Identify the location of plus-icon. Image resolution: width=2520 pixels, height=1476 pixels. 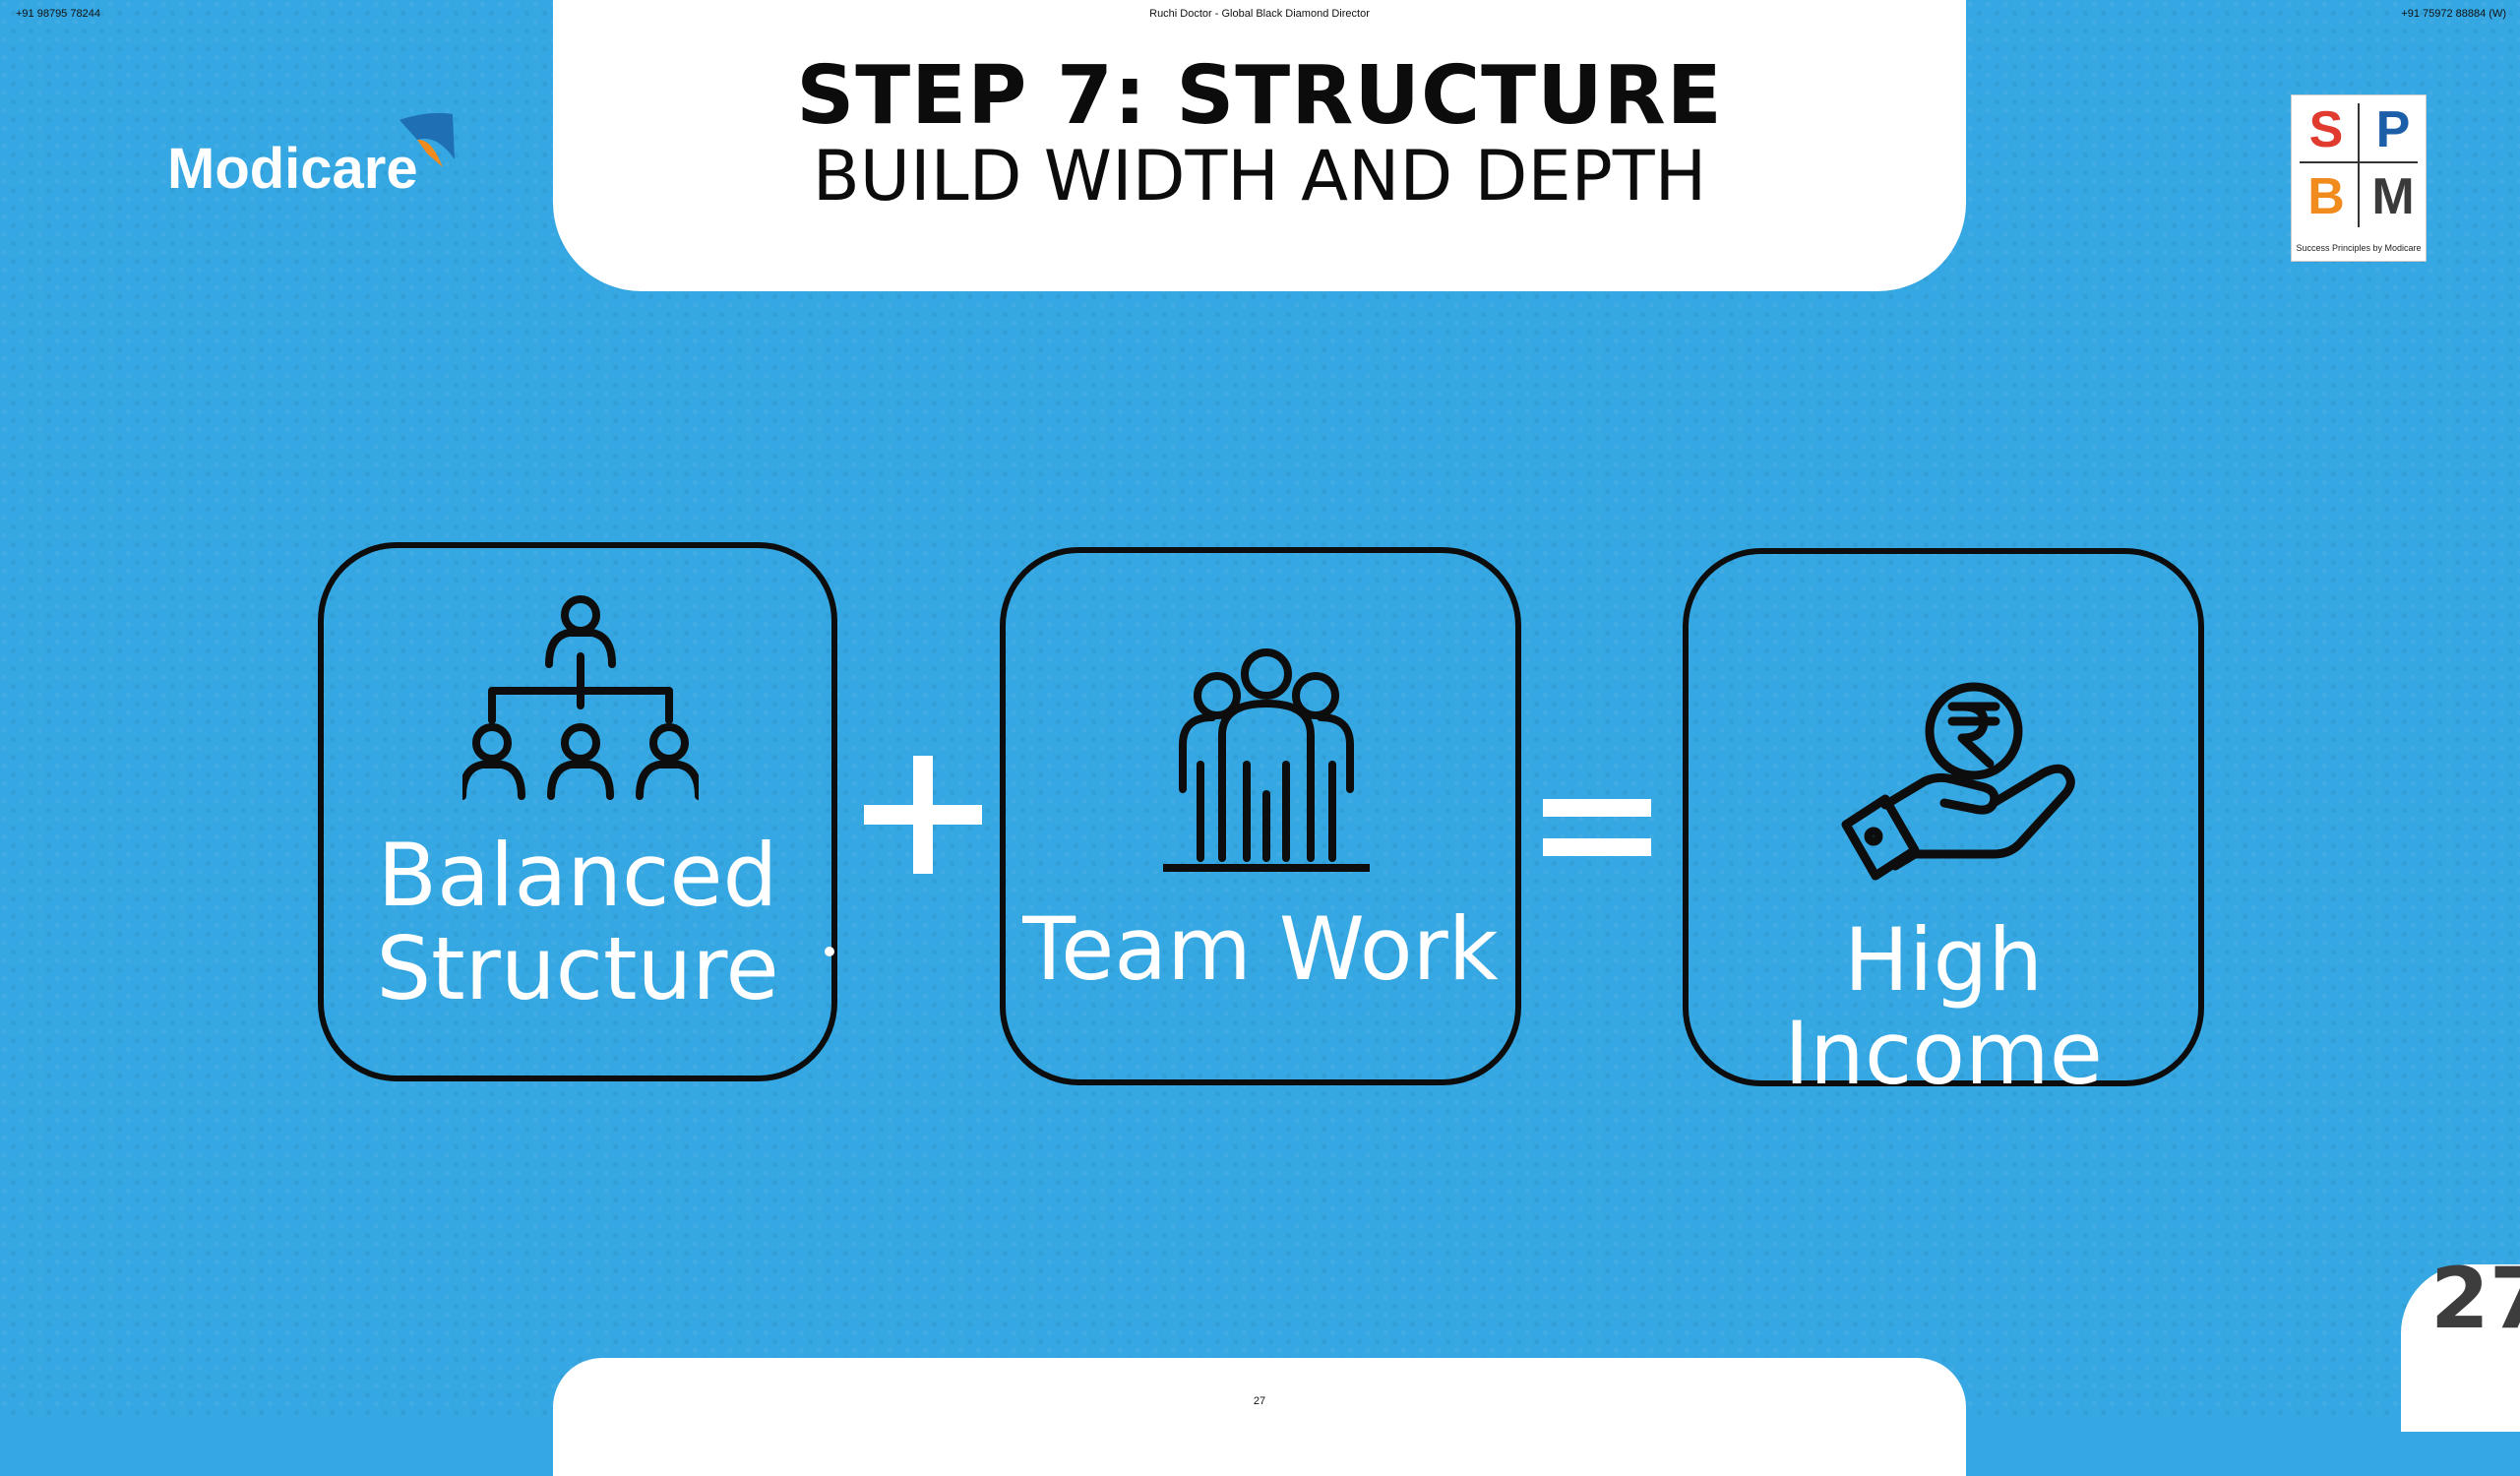
(923, 815).